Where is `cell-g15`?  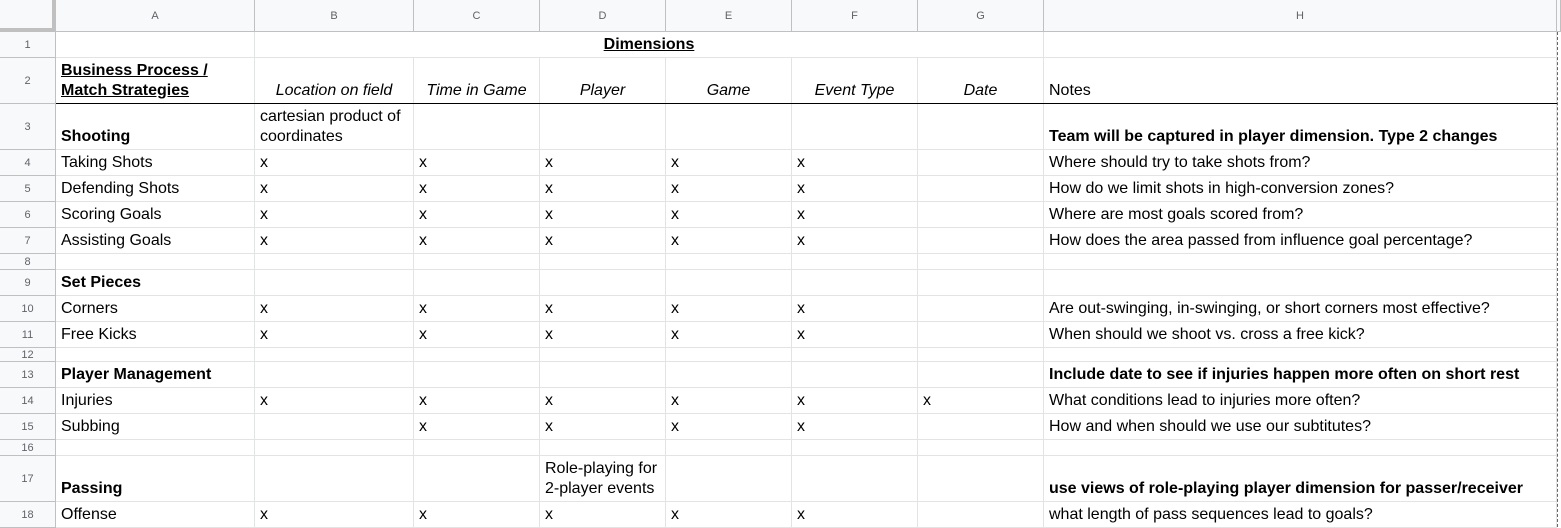
cell-g15 is located at coordinates (981, 427).